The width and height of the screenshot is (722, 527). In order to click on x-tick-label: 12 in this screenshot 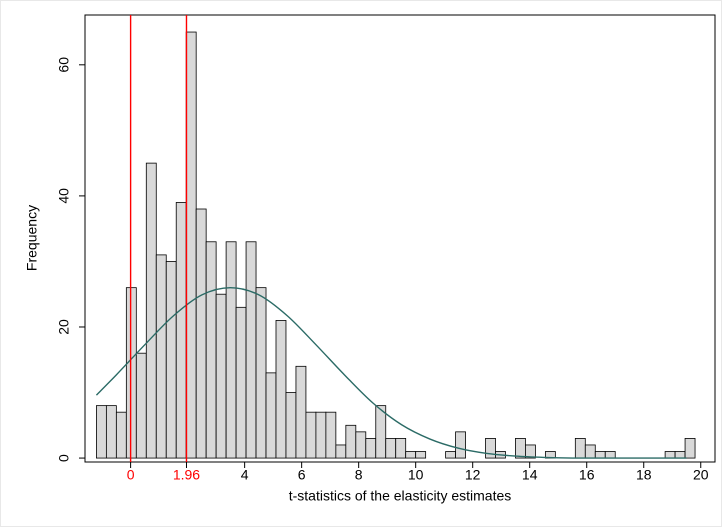, I will do `click(473, 475)`.